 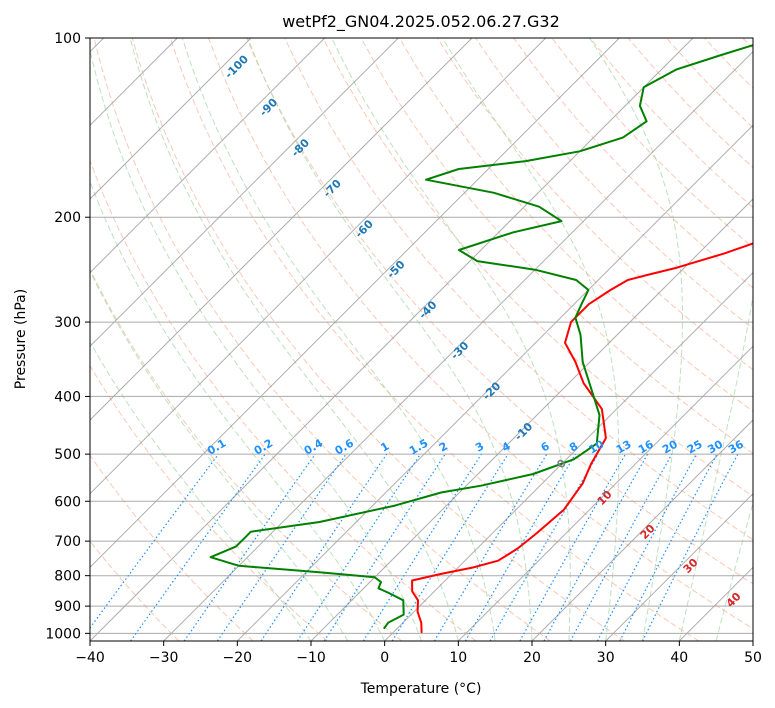 What do you see at coordinates (164, 658) in the screenshot?
I see `x-tick-label: −30` at bounding box center [164, 658].